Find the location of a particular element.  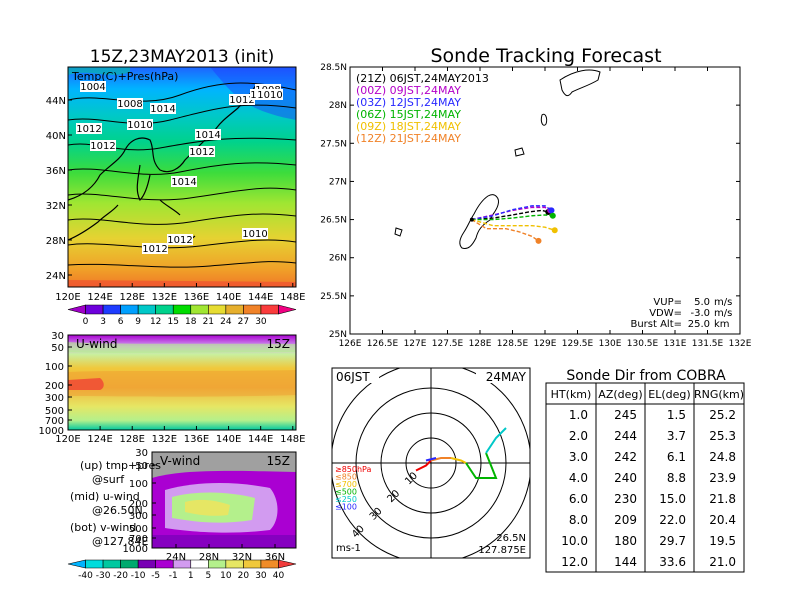

track-param-value: 5.0 is located at coordinates (702, 302).